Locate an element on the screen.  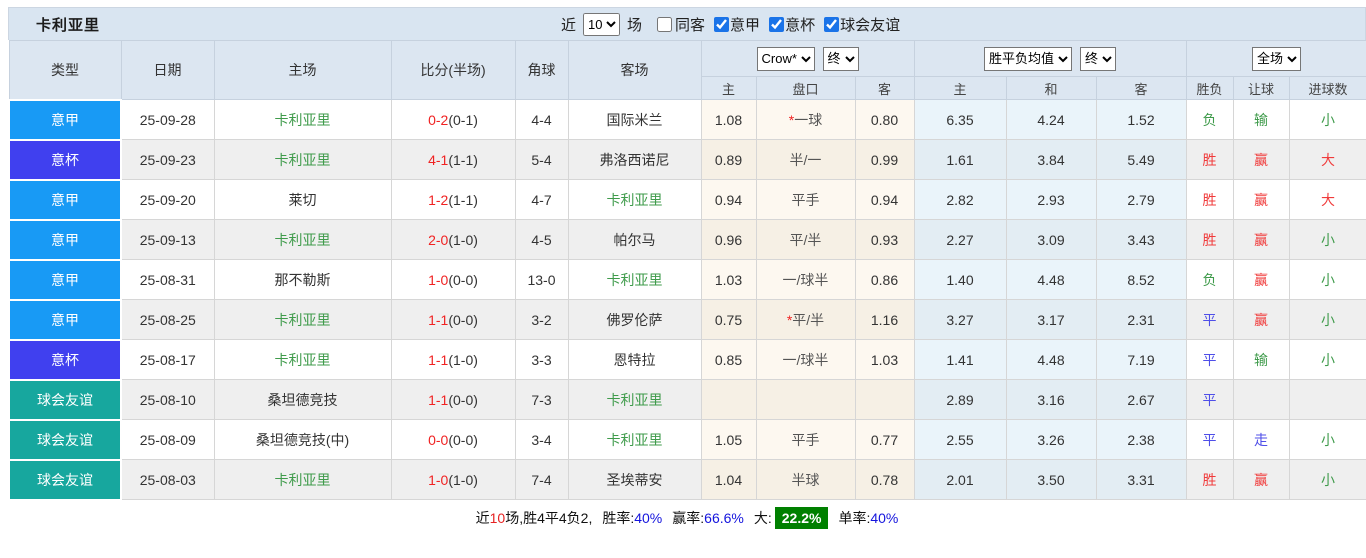
score-cell: 1-0(0-0) is located at coordinates (453, 279).